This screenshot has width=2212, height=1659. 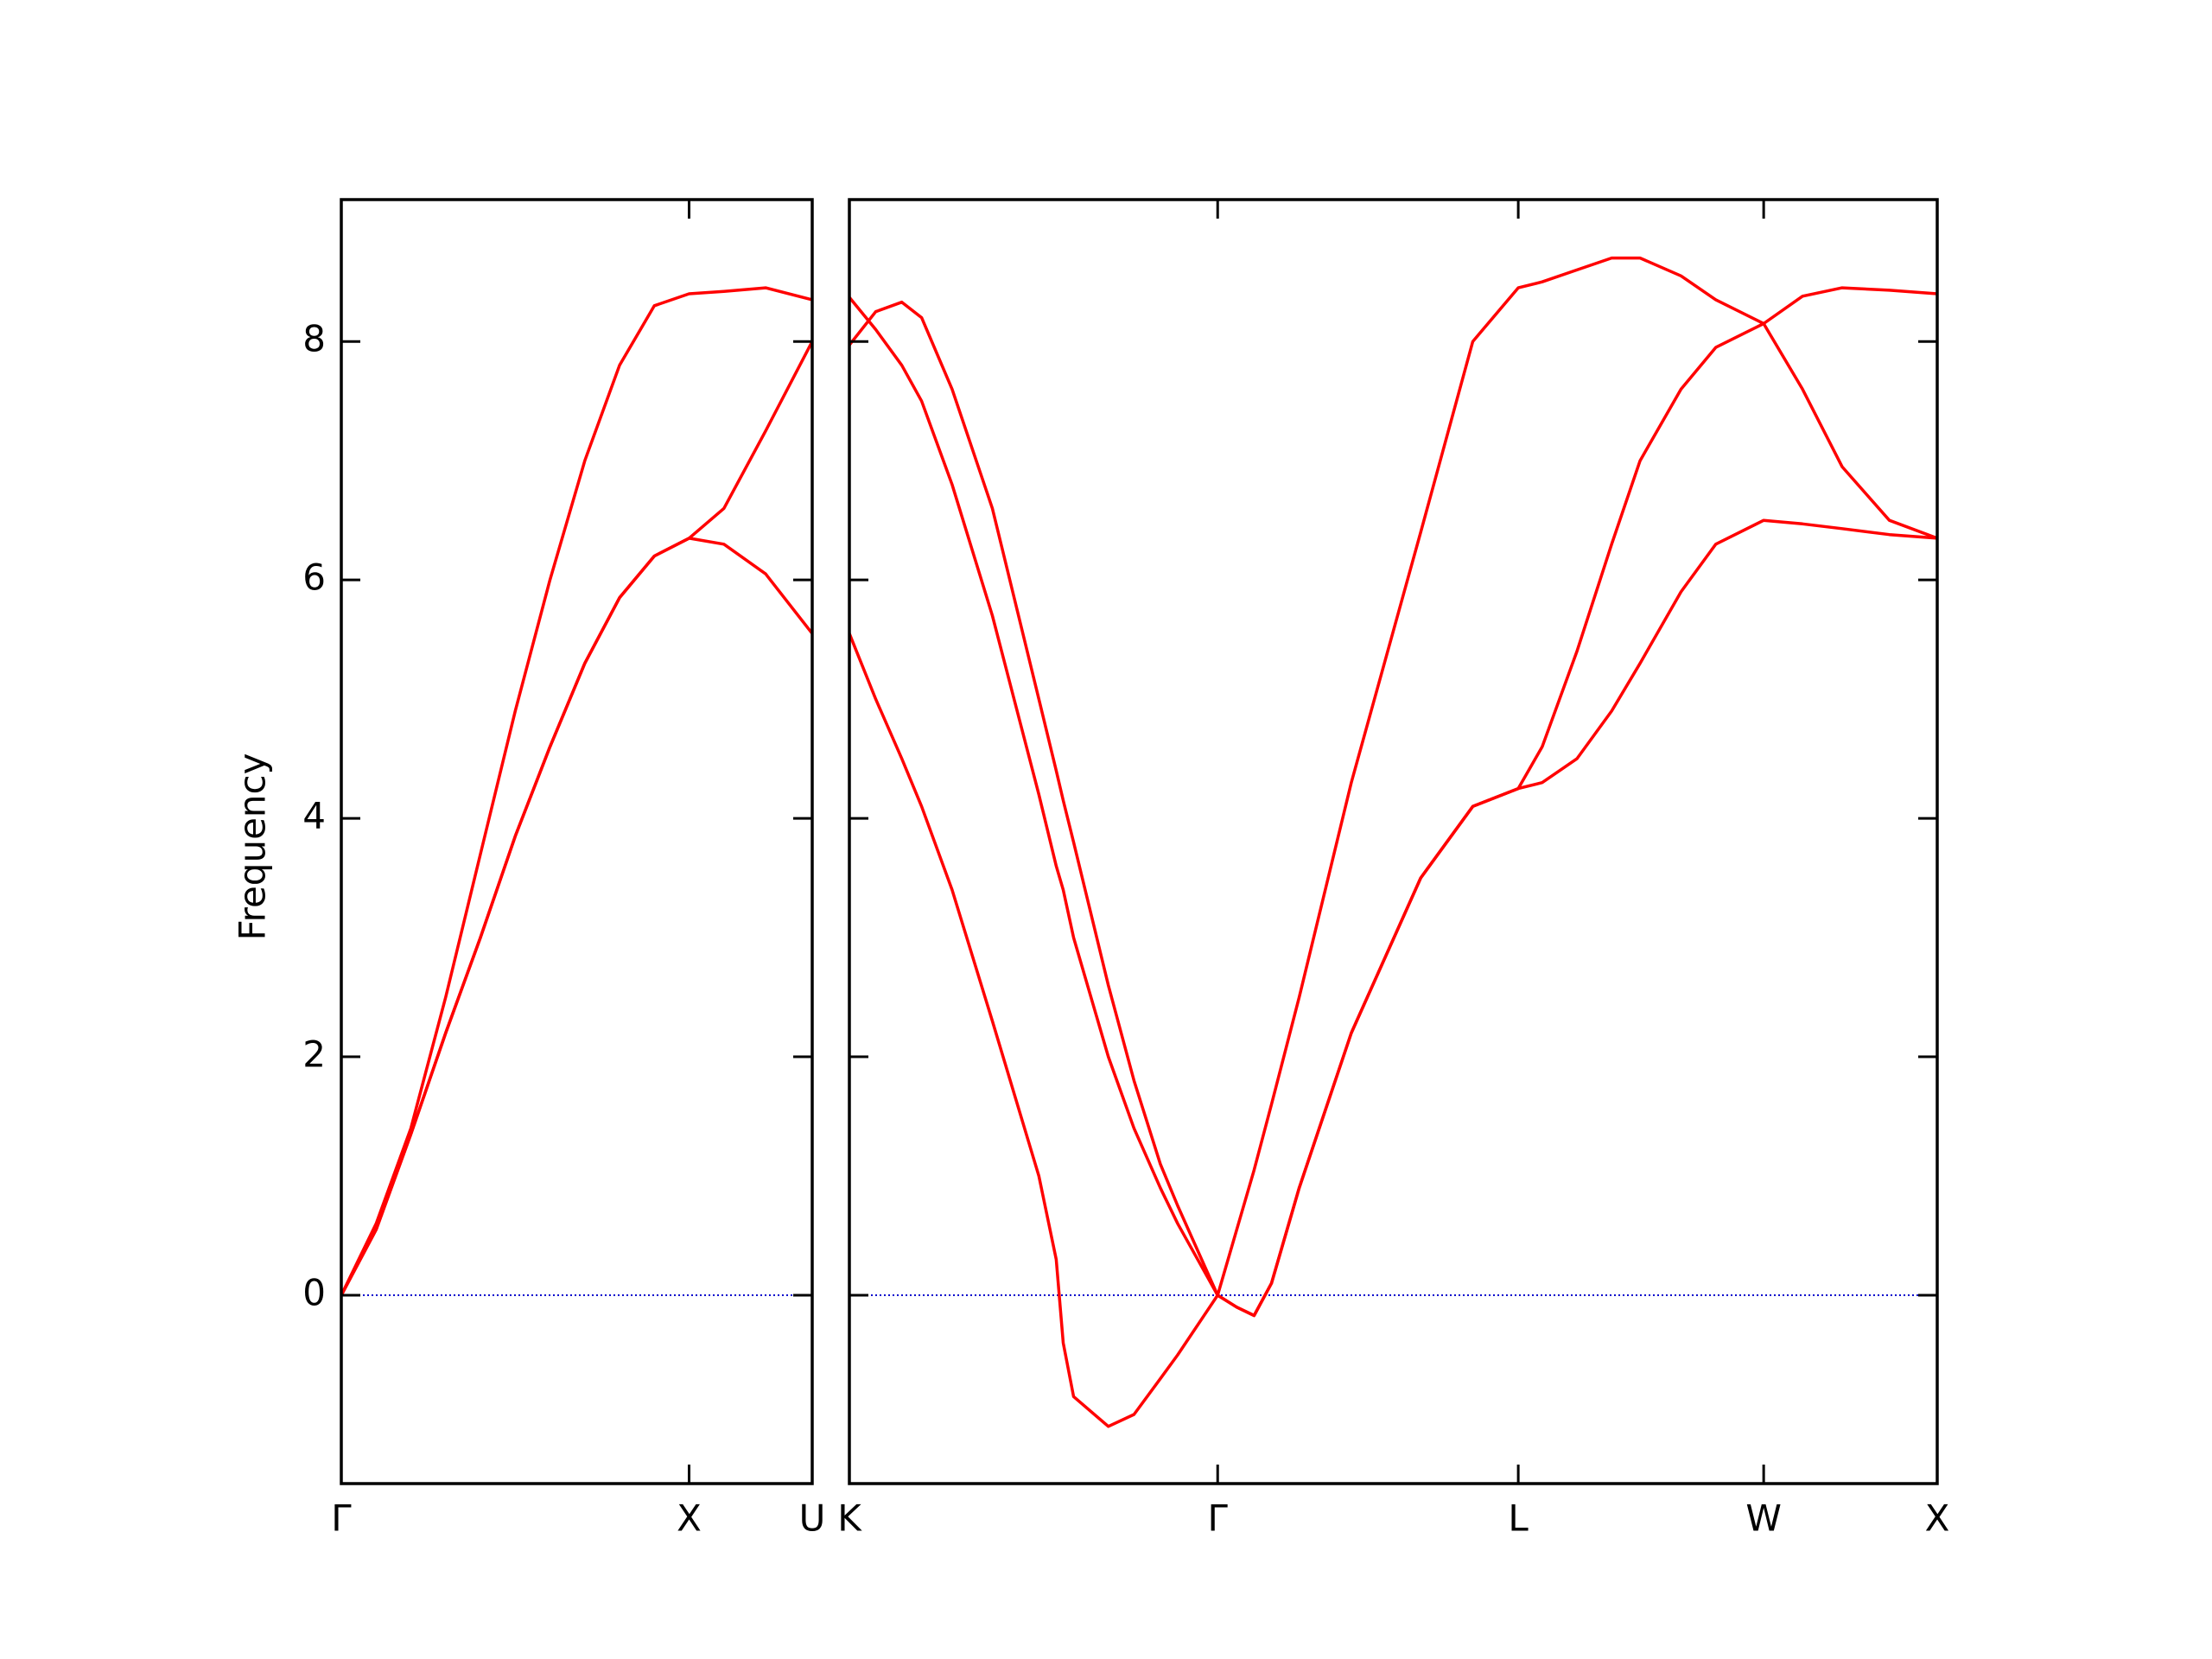 I want to click on y-tick-label: 2, so click(x=314, y=1054).